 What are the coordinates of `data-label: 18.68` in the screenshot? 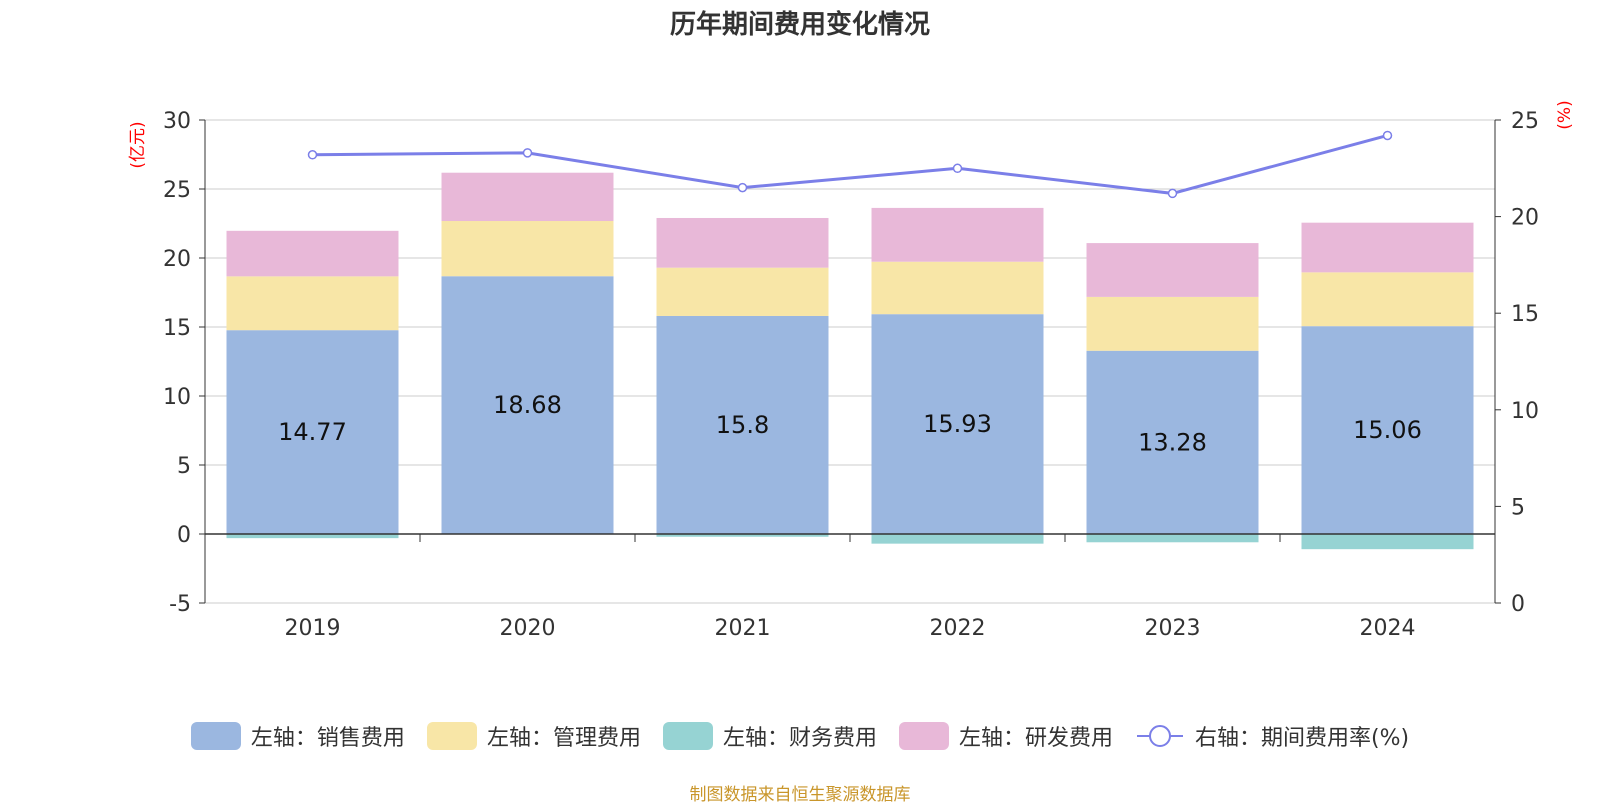 It's located at (527, 405).